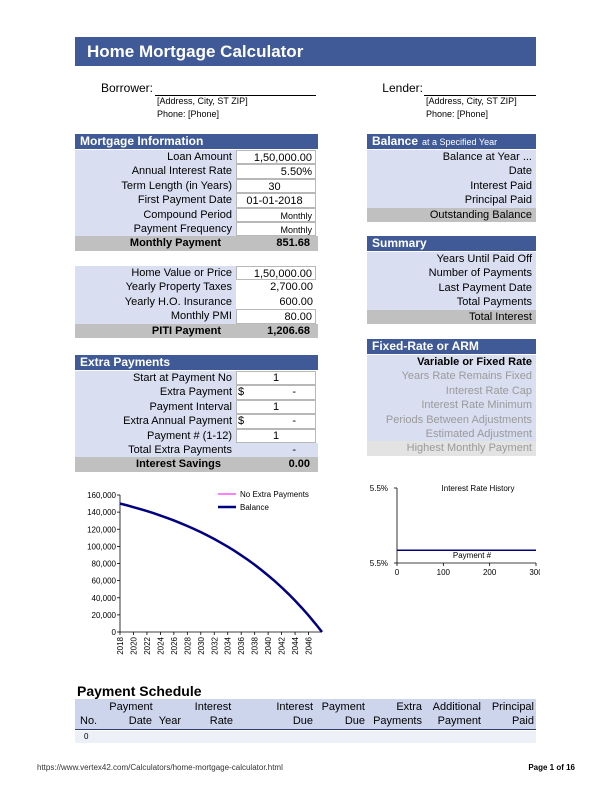 Image resolution: width=612 pixels, height=792 pixels. I want to click on section-head: Balance at a Specified Year, so click(451, 141).